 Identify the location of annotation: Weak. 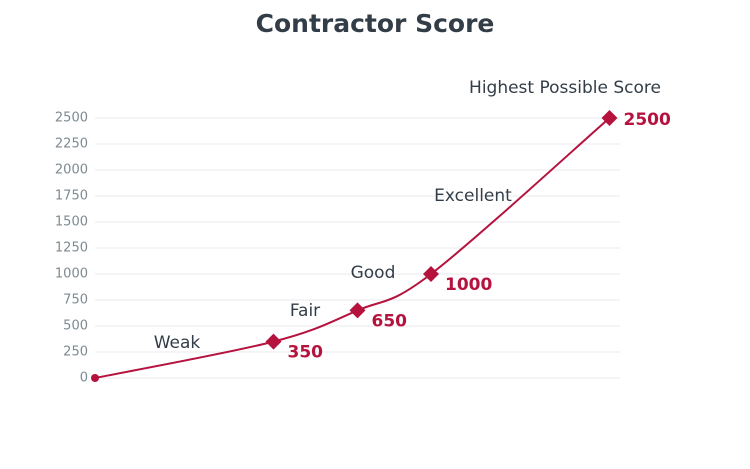
(177, 343).